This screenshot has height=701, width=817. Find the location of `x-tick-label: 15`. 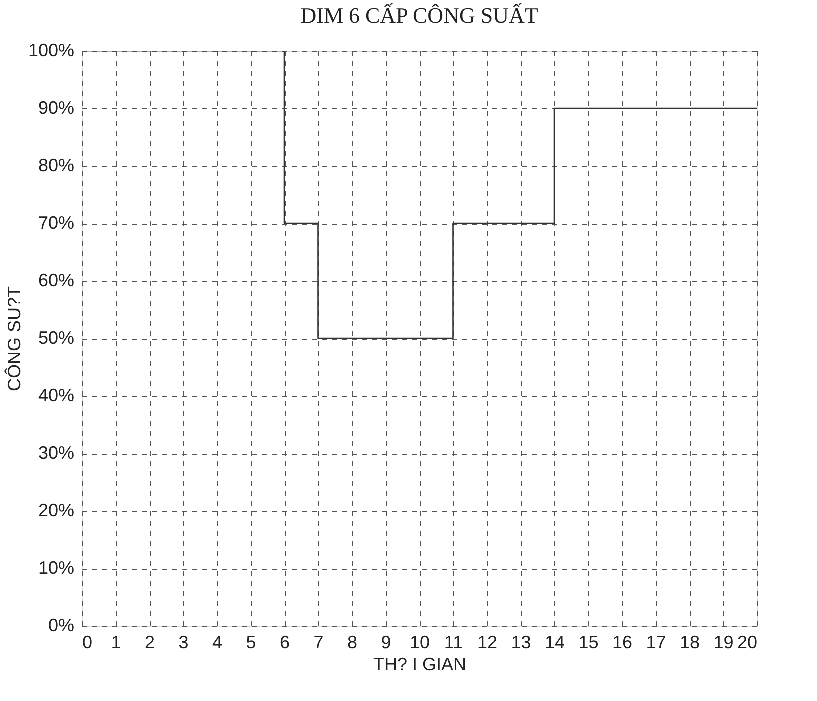

x-tick-label: 15 is located at coordinates (588, 642).